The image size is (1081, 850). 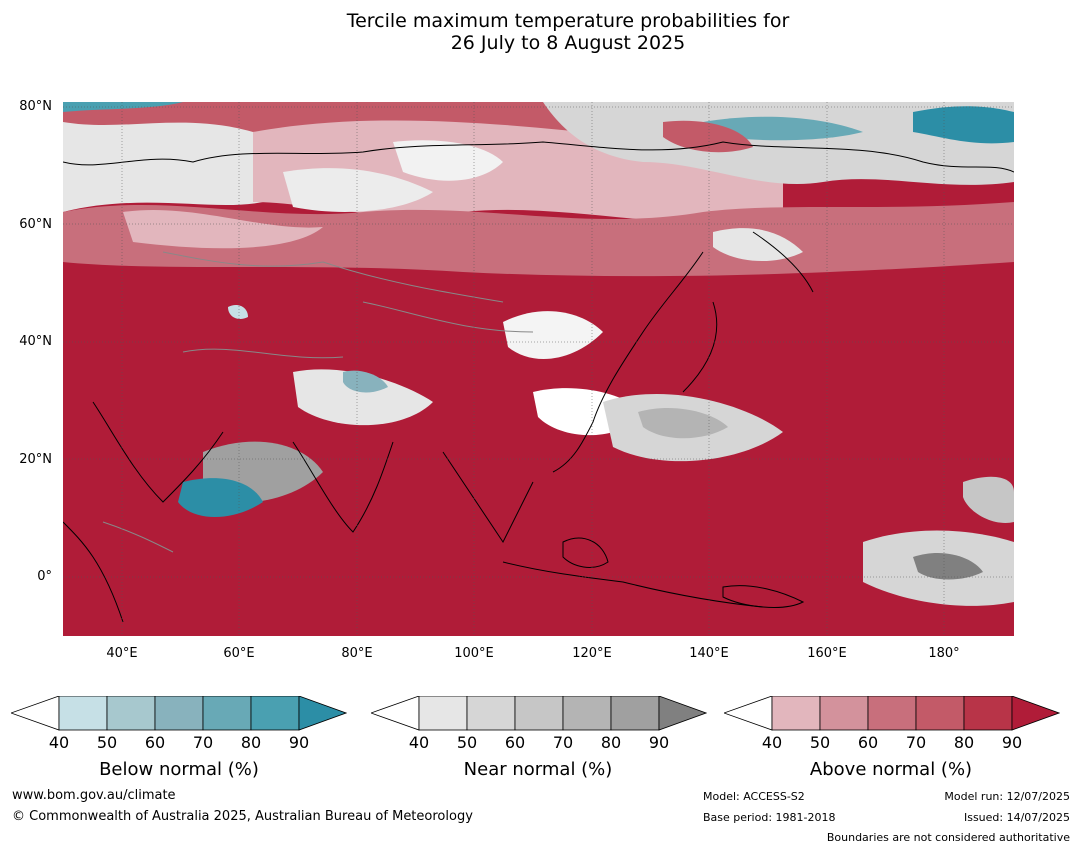 What do you see at coordinates (963, 125) in the screenshot?
I see `arctic-below-far-right` at bounding box center [963, 125].